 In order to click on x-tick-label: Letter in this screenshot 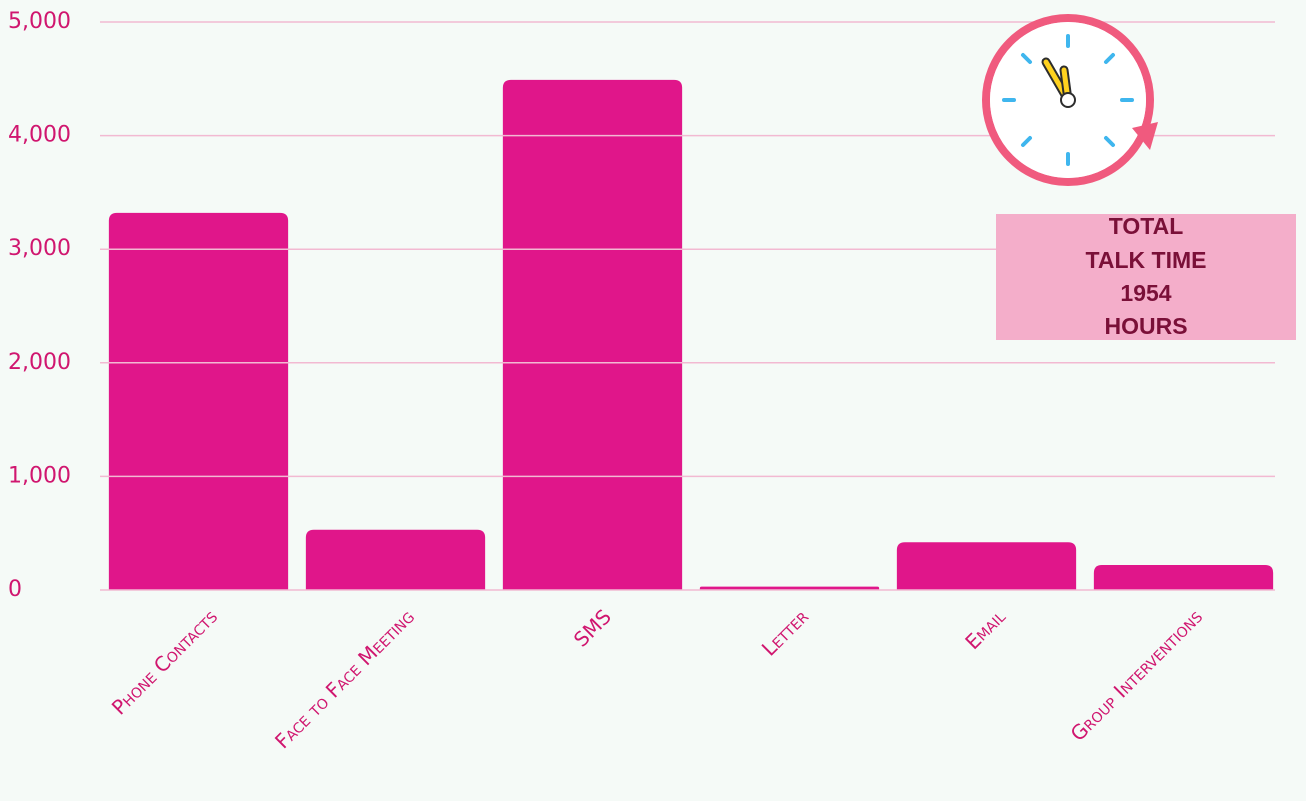, I will do `click(785, 632)`.